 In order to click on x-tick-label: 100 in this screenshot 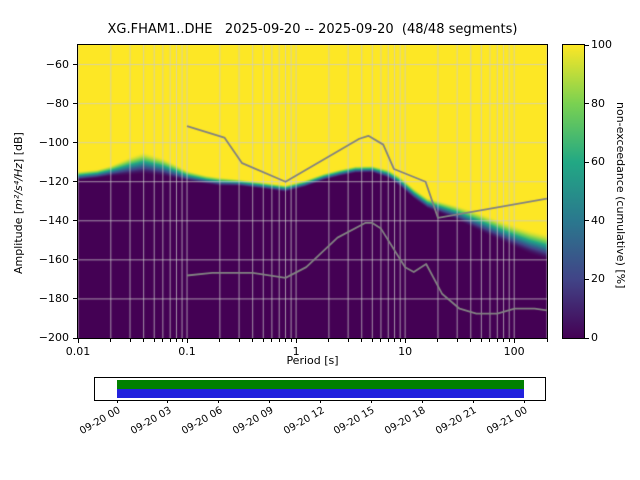, I will do `click(514, 351)`.